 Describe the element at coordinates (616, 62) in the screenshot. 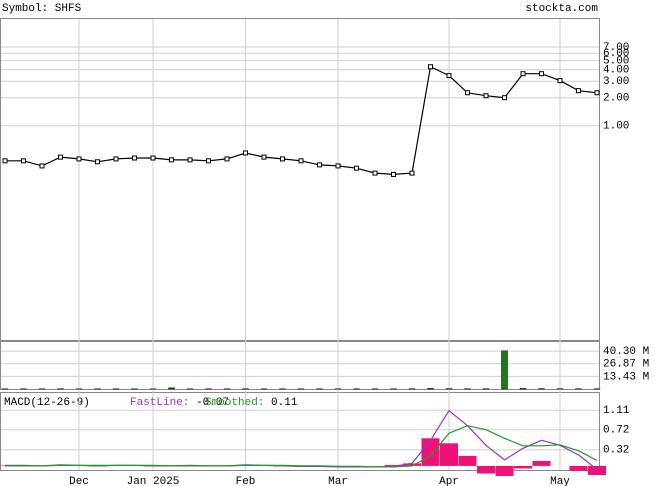

I see `y-tick-label: 5.00` at that location.